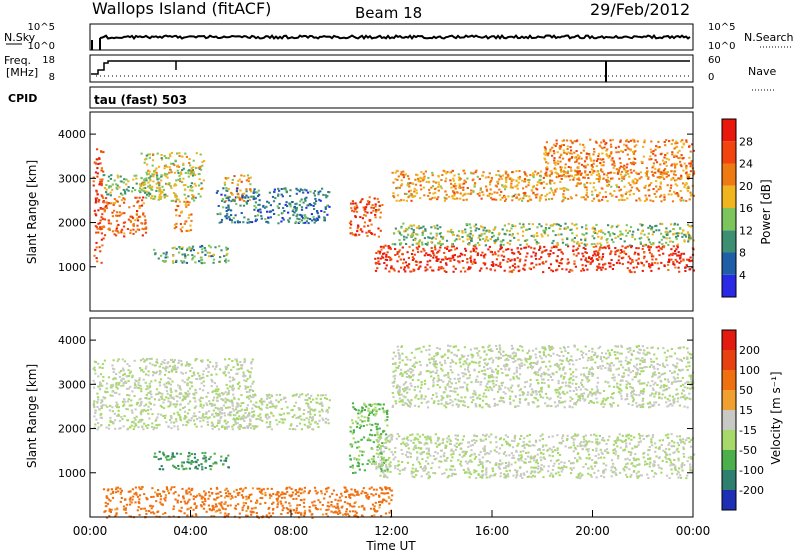 The image size is (800, 554). What do you see at coordinates (94, 210) in the screenshot?
I see `power-echo-cell-r0` at bounding box center [94, 210].